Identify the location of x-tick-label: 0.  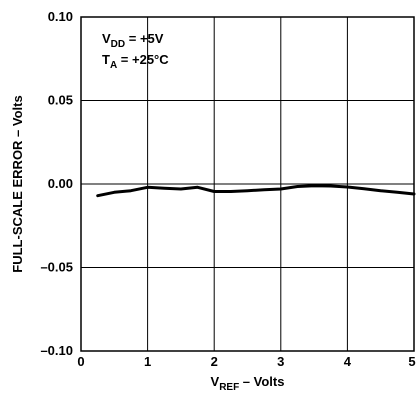
(80, 361).